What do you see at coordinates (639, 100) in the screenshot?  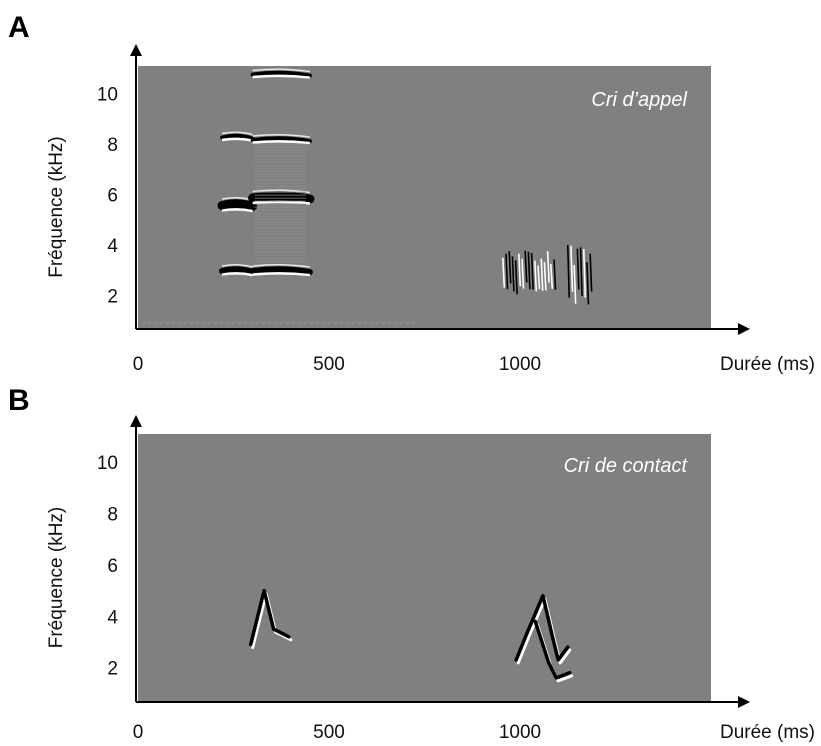 I see `call-type-label: Cri d’appel` at bounding box center [639, 100].